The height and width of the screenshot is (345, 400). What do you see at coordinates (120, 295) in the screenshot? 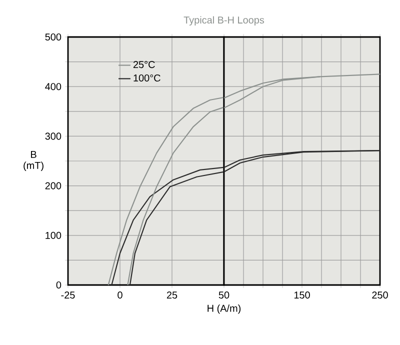
I see `x-tick-label: 0` at bounding box center [120, 295].